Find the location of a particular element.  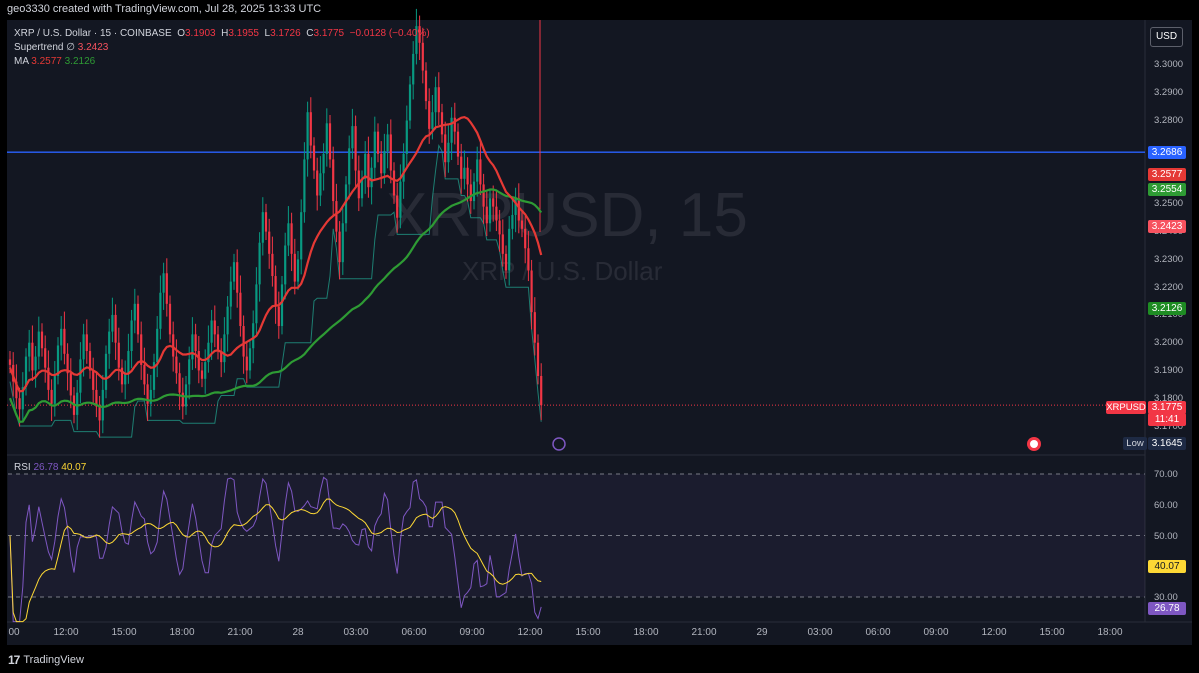

rsi-tick: 70.00 is located at coordinates (1166, 474).